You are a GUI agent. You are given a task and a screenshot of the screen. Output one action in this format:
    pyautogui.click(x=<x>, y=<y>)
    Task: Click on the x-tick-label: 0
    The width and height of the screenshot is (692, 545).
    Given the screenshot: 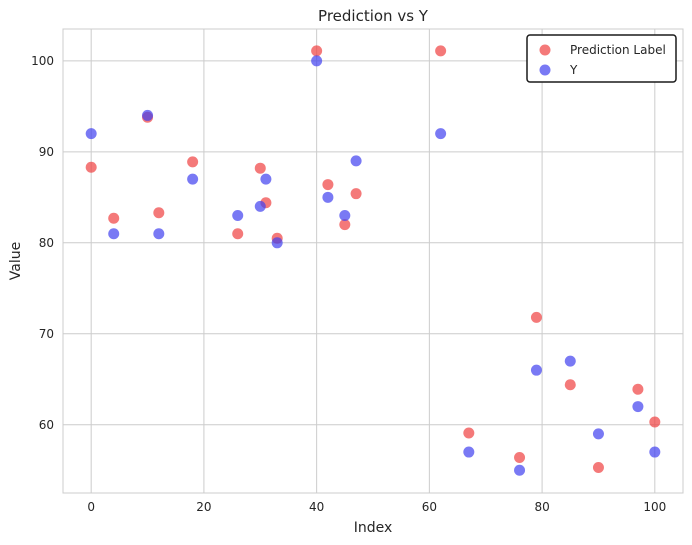 What is the action you would take?
    pyautogui.click(x=91, y=507)
    